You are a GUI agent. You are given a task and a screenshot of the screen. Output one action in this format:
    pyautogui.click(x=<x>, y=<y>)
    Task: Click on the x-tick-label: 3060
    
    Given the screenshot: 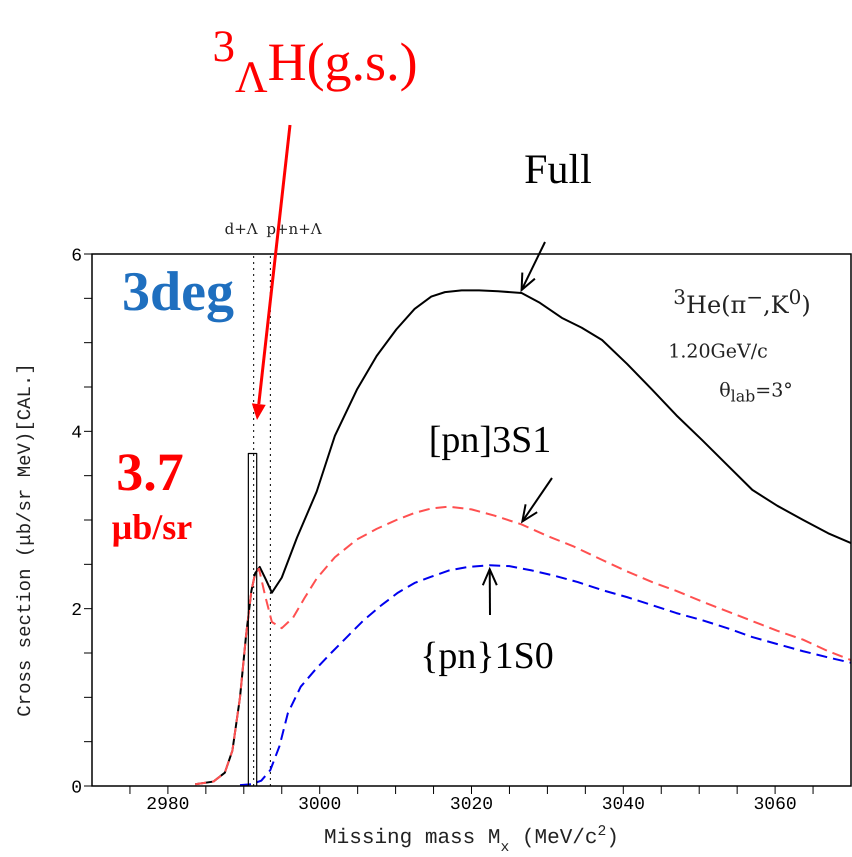 What is the action you would take?
    pyautogui.click(x=775, y=804)
    